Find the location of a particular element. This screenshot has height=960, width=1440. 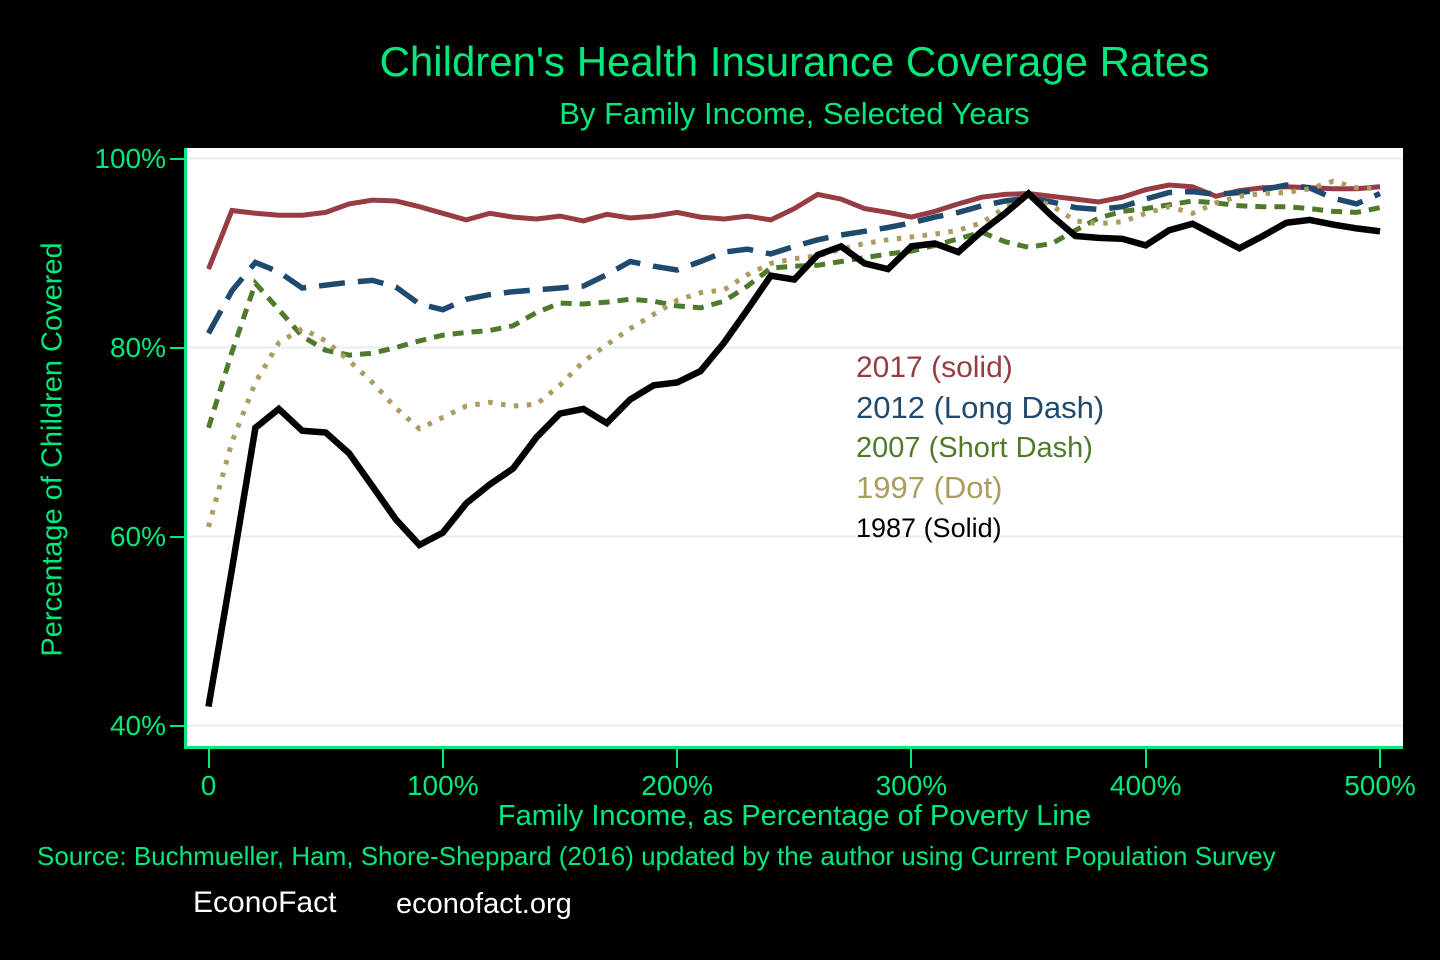

x-tick-label-500%: 500% is located at coordinates (1380, 785).